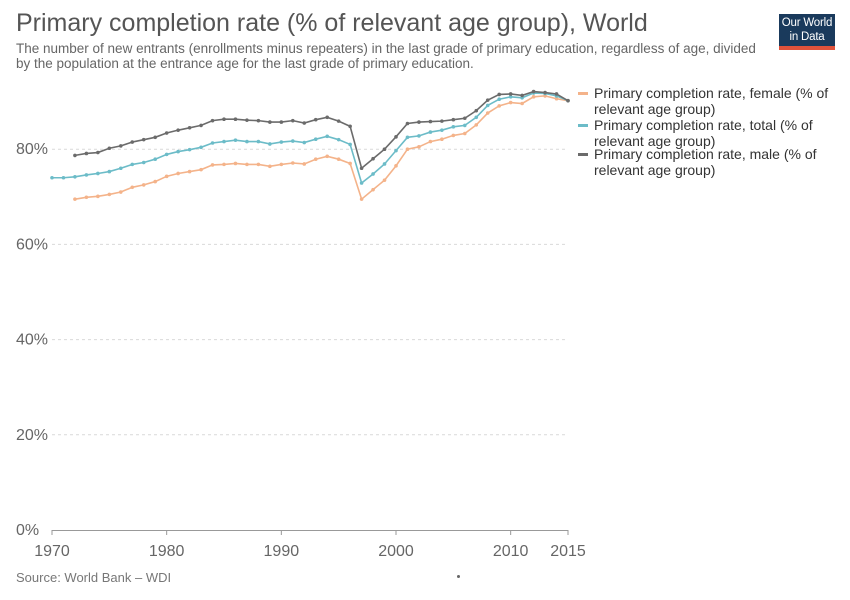  What do you see at coordinates (321, 130) in the screenshot?
I see `series-line-male` at bounding box center [321, 130].